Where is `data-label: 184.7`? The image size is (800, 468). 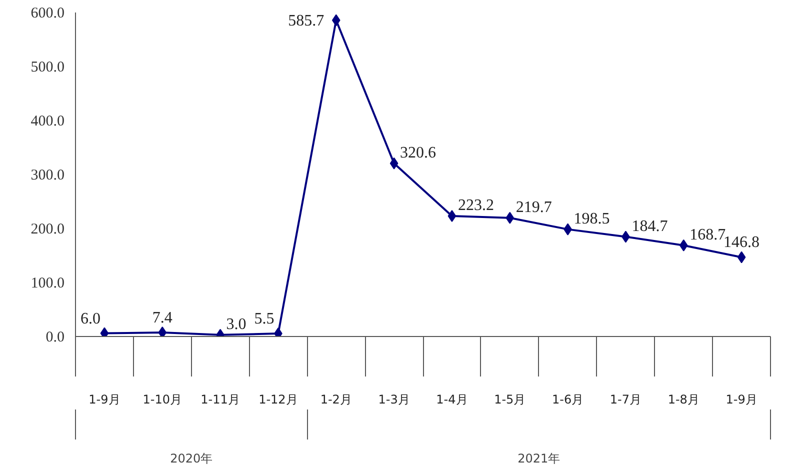
data-label: 184.7 is located at coordinates (650, 226).